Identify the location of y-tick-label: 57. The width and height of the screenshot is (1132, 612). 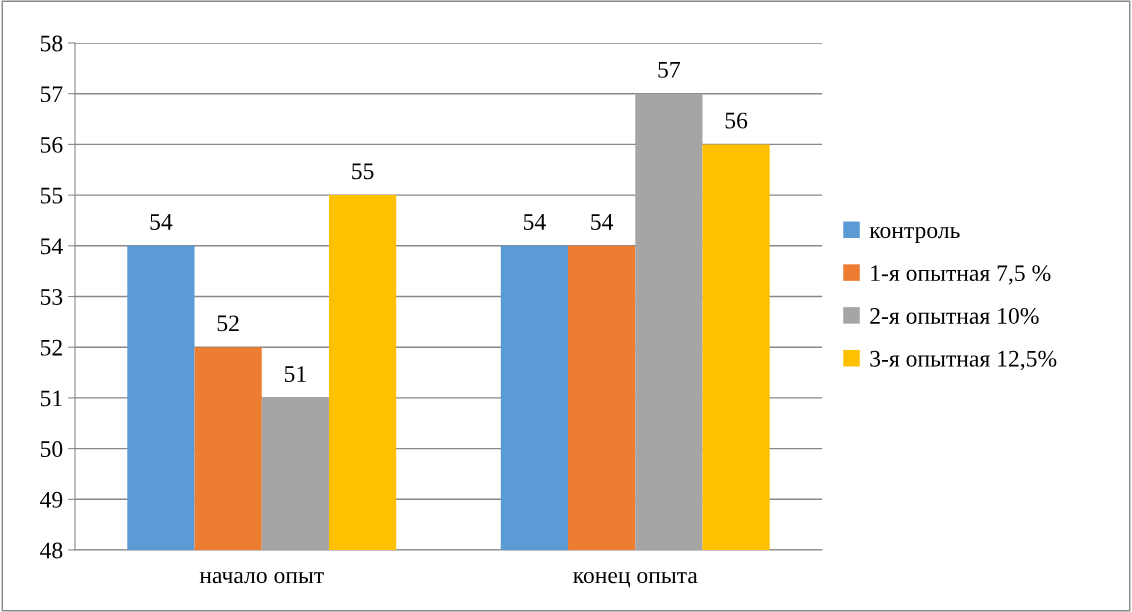
(51, 94).